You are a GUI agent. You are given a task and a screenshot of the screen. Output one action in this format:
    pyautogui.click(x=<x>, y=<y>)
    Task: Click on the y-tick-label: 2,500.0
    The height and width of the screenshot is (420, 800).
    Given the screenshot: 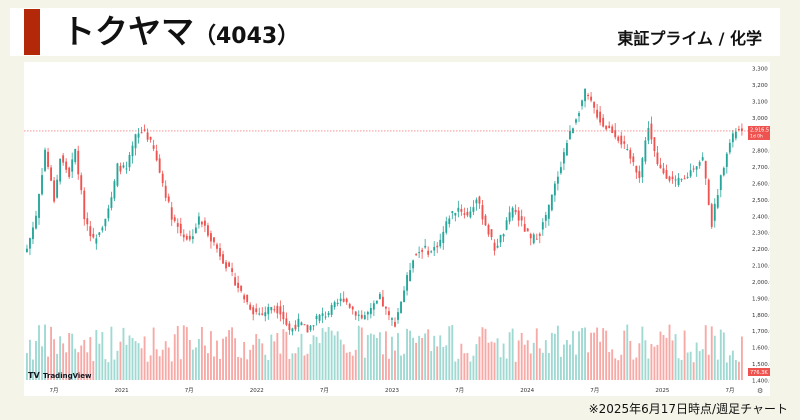 What is the action you would take?
    pyautogui.click(x=761, y=201)
    